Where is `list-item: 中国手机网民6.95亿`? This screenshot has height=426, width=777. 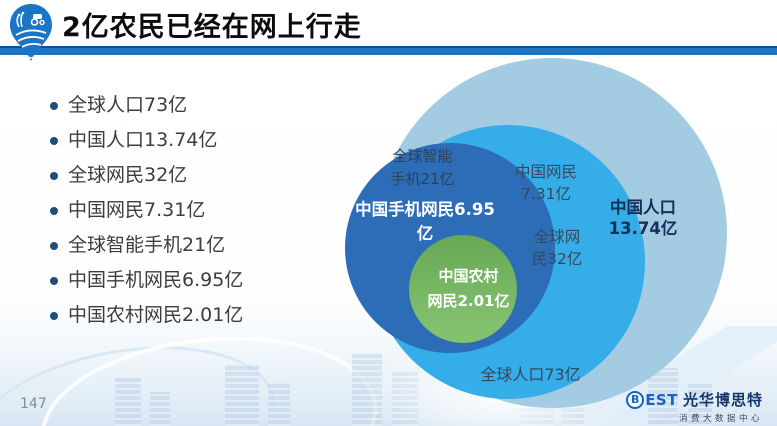
list-item: 中国手机网民6.95亿 is located at coordinates (146, 280).